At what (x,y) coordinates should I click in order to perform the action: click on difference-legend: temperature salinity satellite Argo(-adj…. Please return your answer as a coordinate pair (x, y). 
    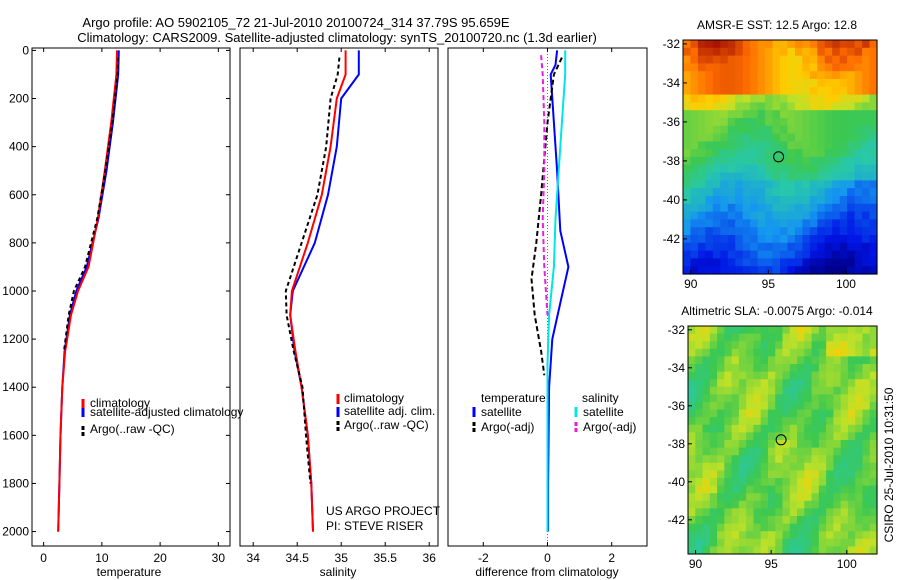
    Looking at the image, I should click on (554, 412).